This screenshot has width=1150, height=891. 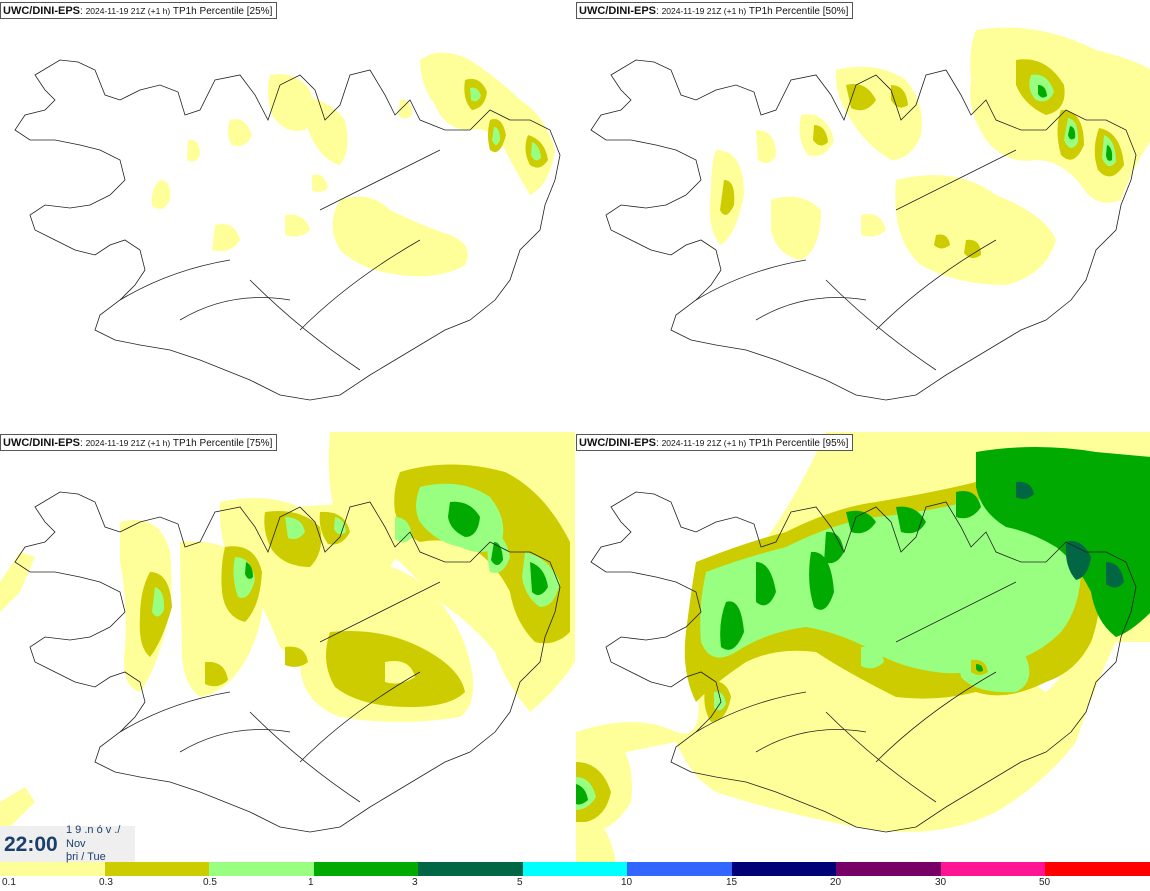 I want to click on valid-time-weekday: þri / Tue, so click(x=86, y=857).